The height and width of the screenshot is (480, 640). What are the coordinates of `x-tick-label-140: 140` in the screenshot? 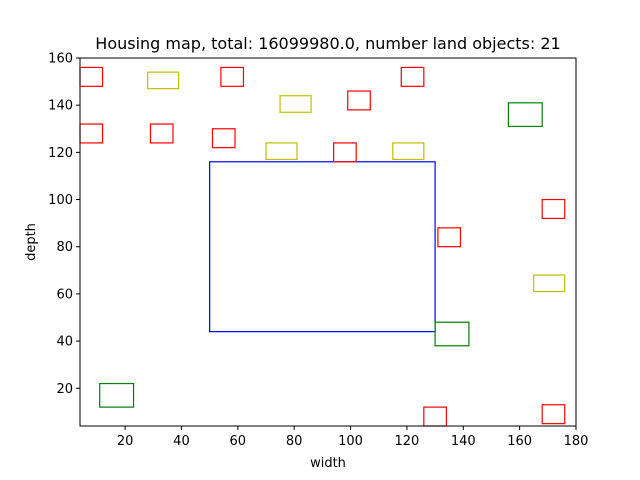 It's located at (463, 441).